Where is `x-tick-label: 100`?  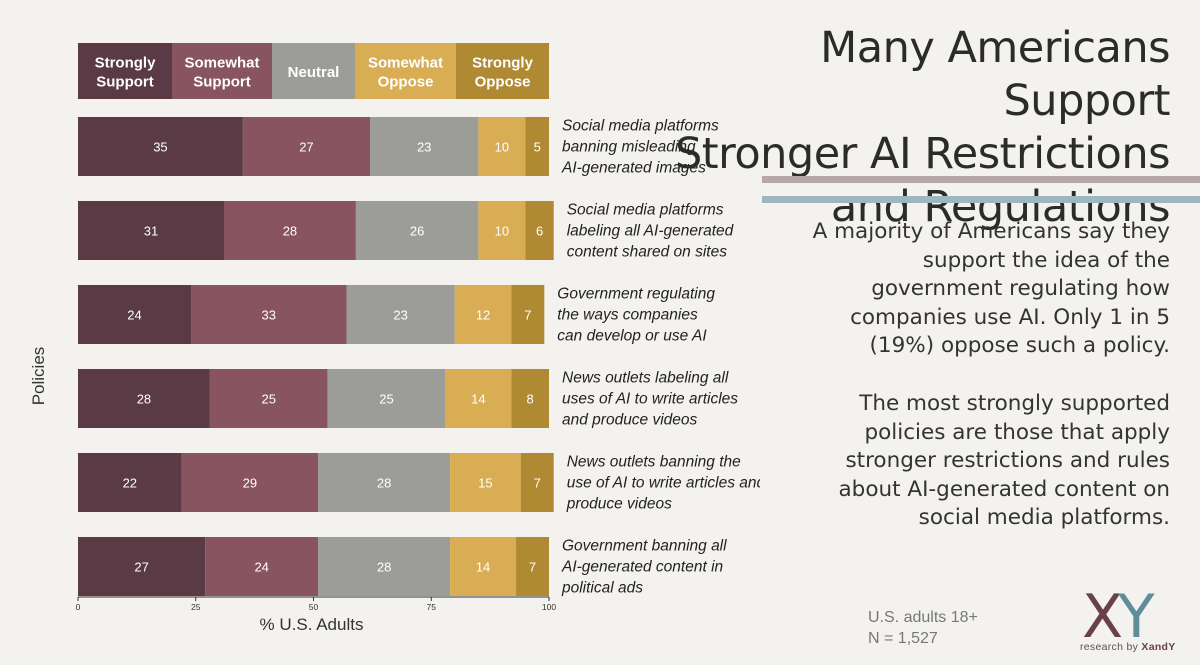
x-tick-label: 100 is located at coordinates (549, 607).